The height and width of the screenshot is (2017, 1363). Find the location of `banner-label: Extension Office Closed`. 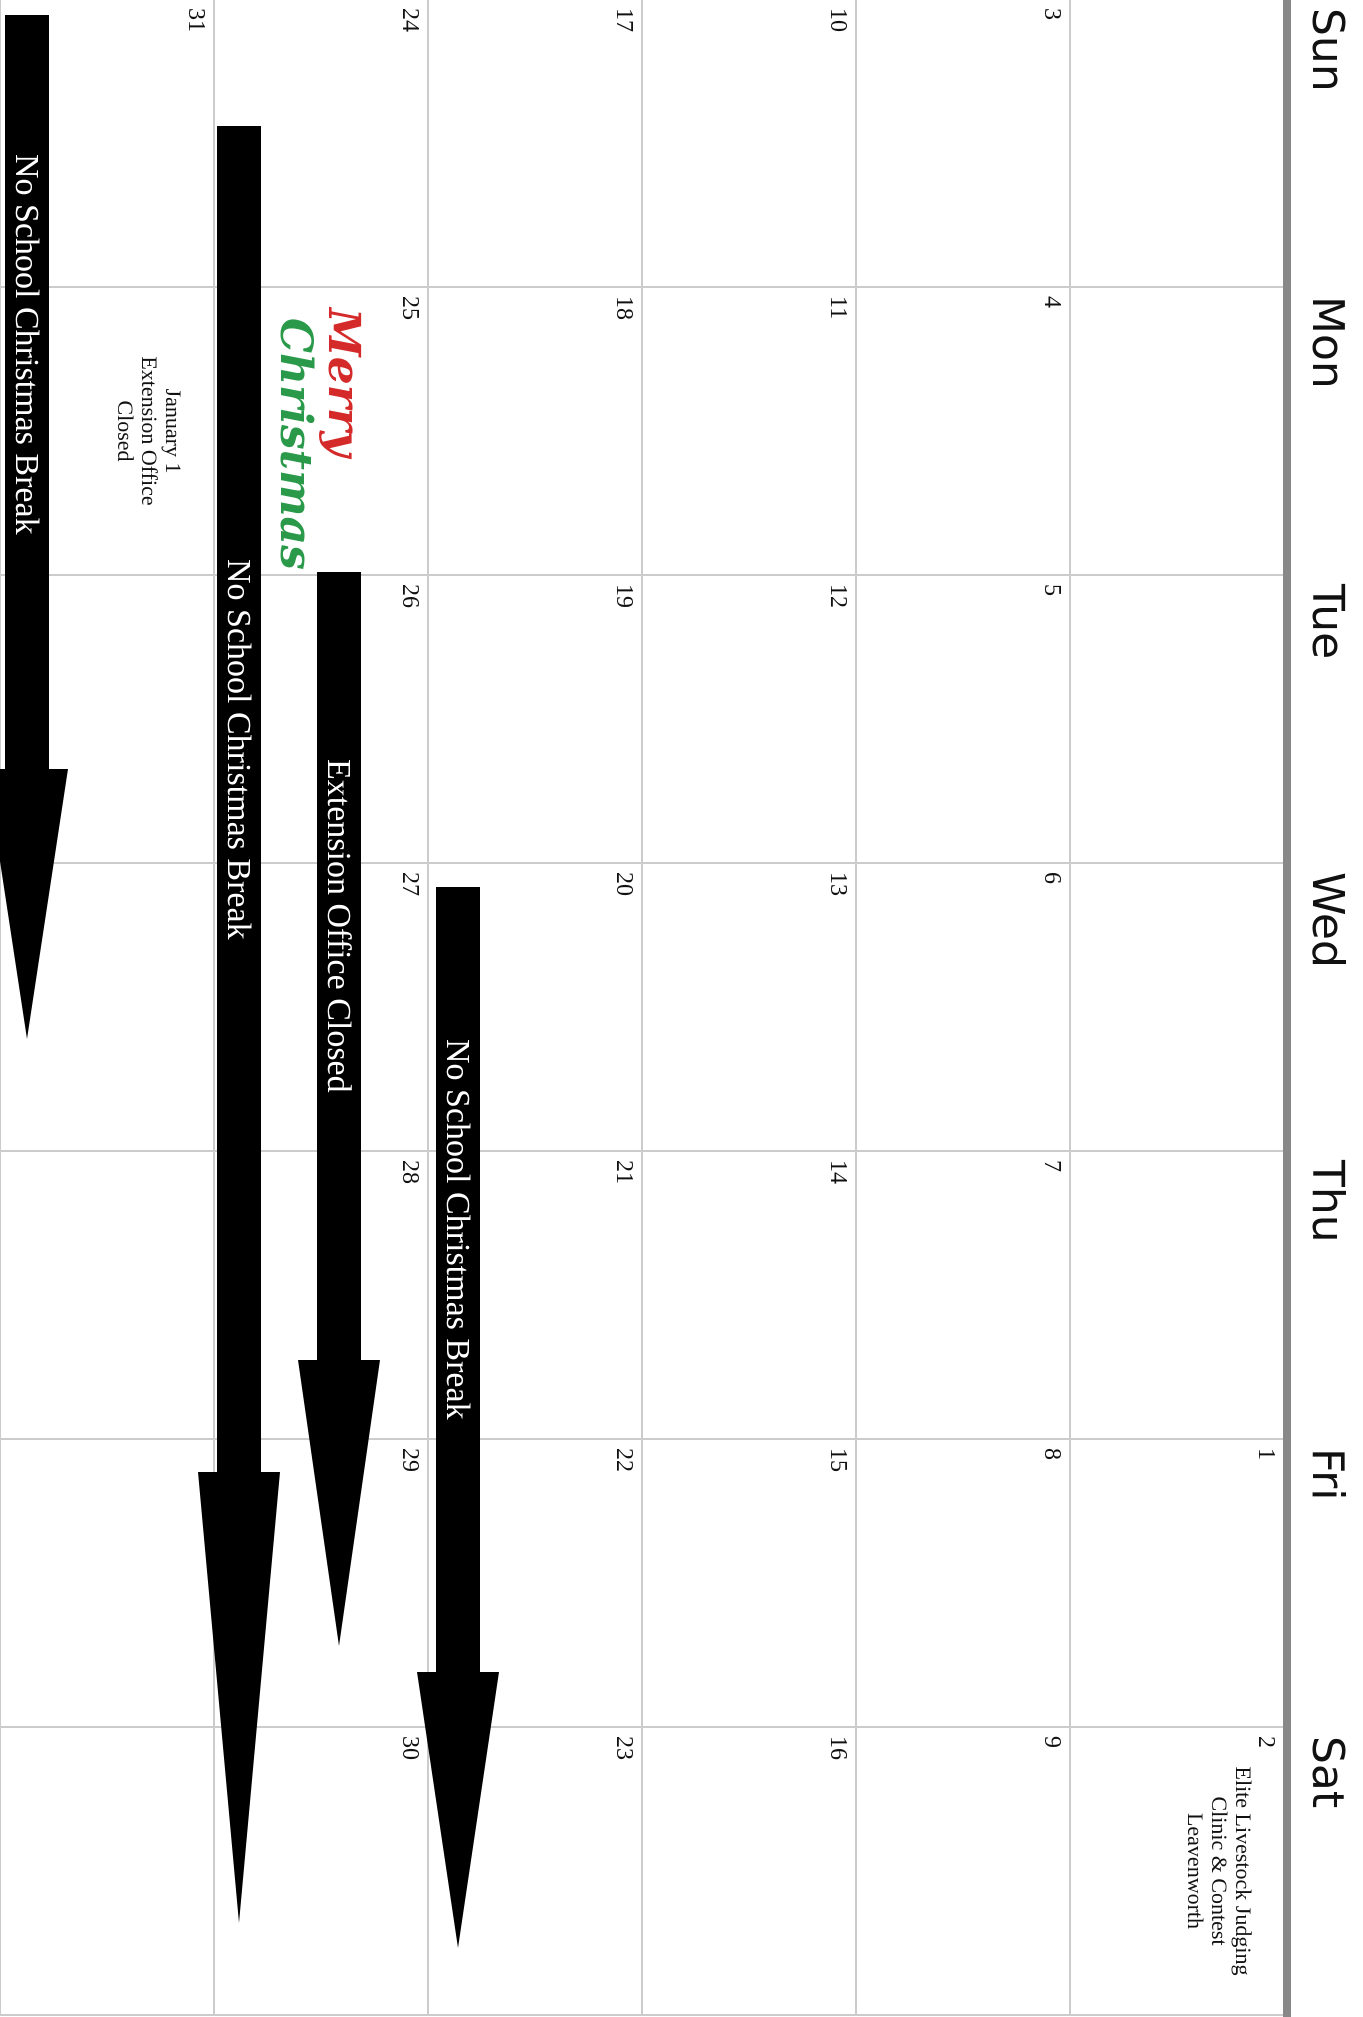

banner-label: Extension Office Closed is located at coordinates (338, 926).